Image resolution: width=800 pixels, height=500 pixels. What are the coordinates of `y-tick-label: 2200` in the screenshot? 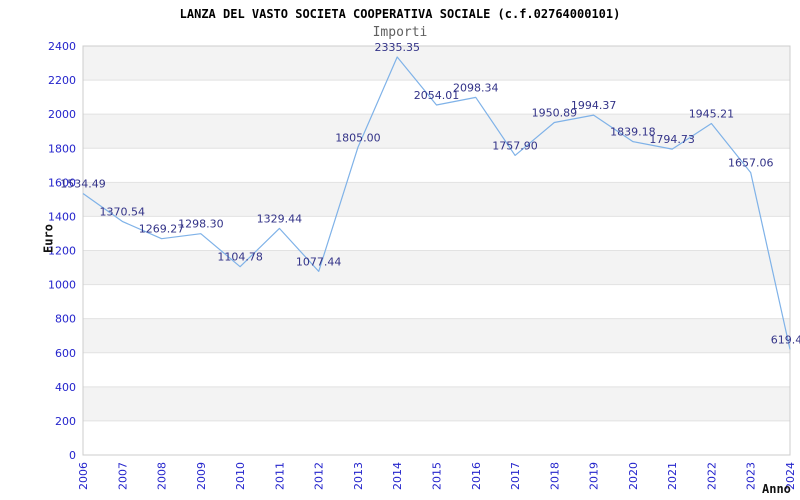 It's located at (62, 80).